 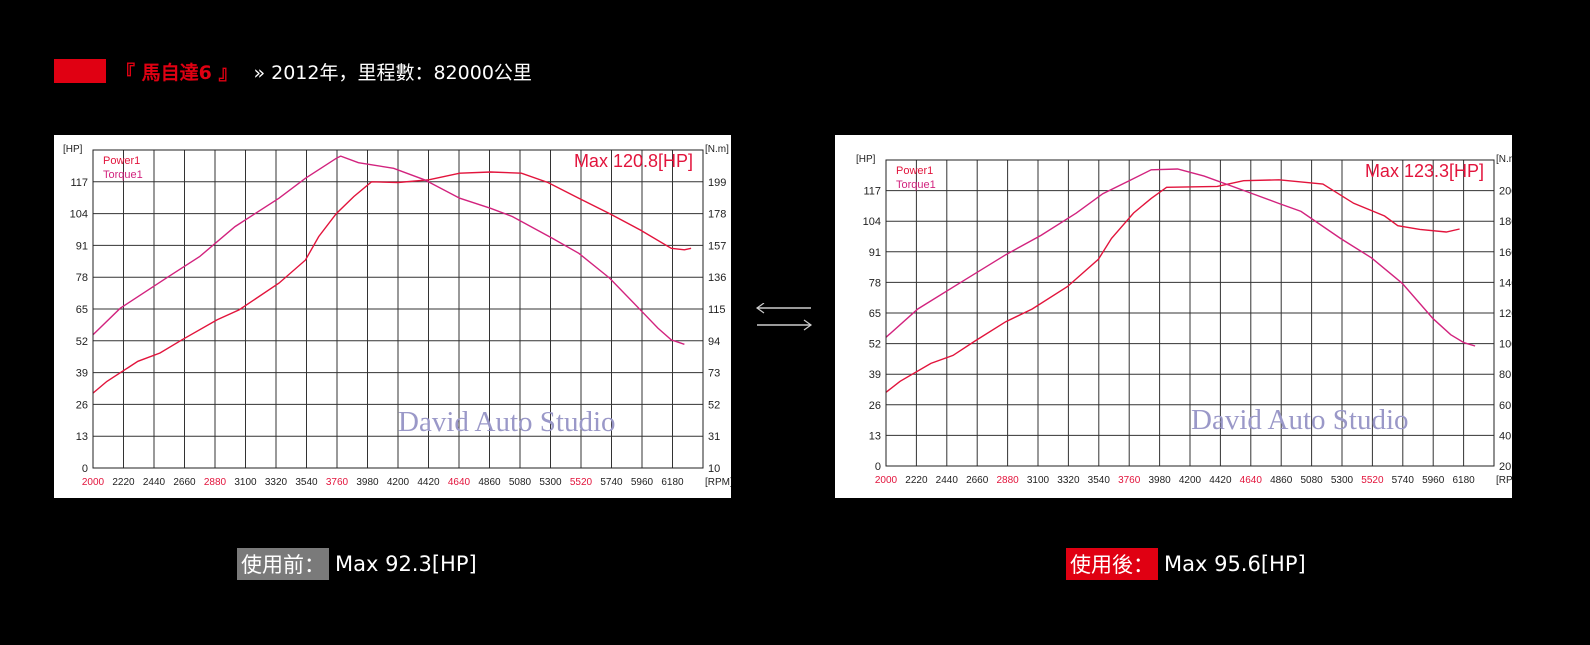 I want to click on y2-tick-label: 20, so click(x=1505, y=467).